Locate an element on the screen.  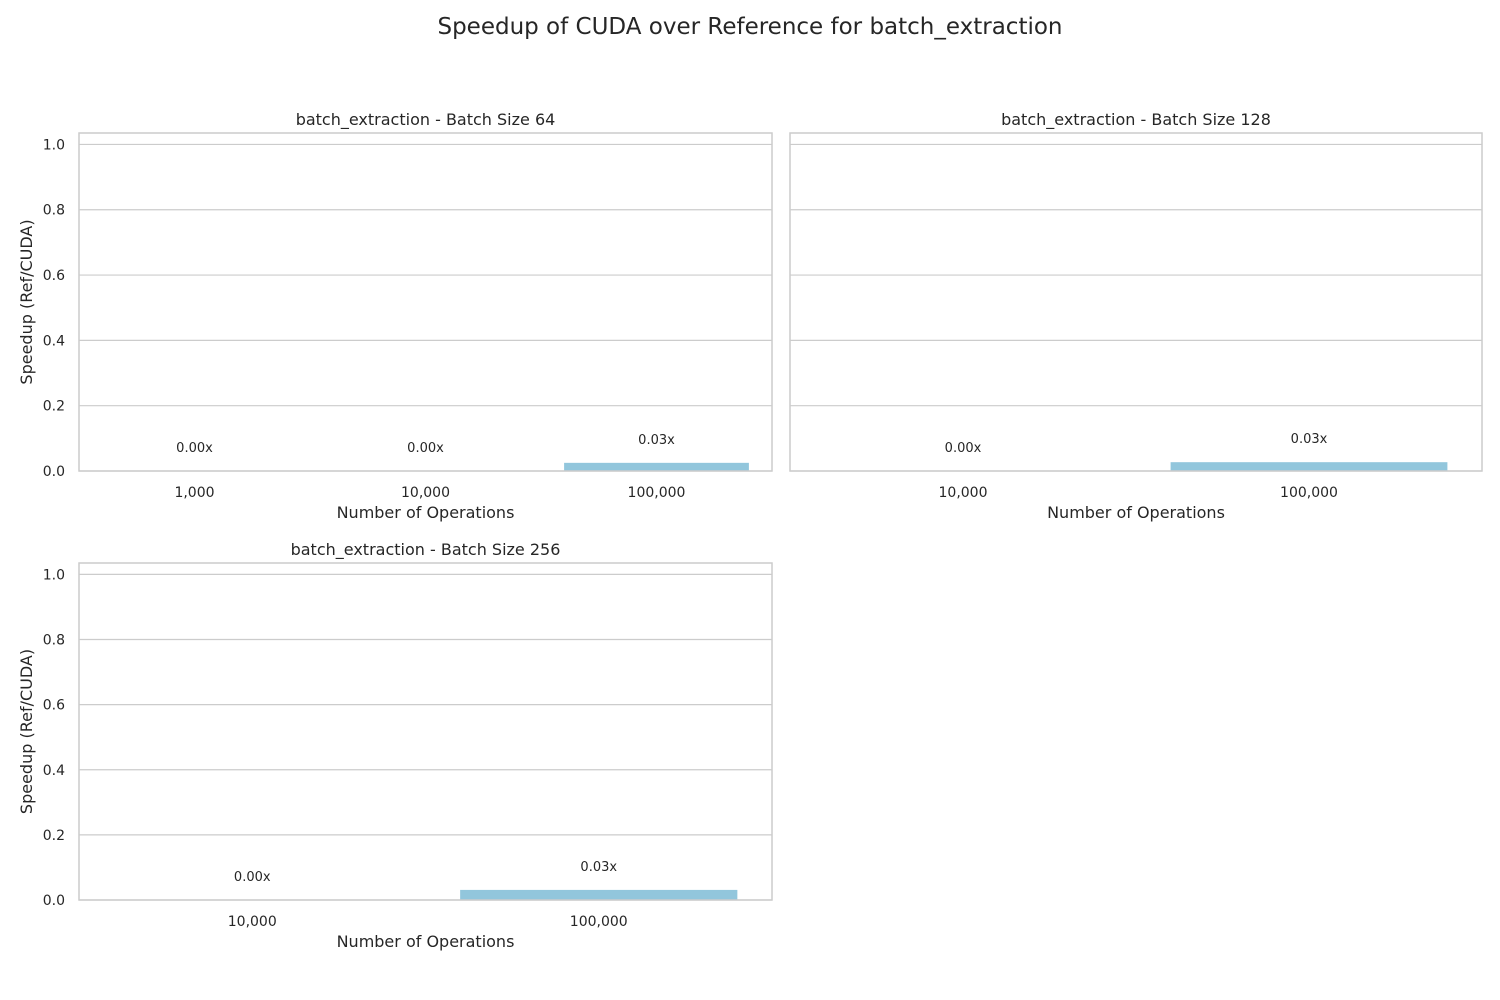
panel-title: batch_extraction - Batch Size 64 is located at coordinates (426, 120).